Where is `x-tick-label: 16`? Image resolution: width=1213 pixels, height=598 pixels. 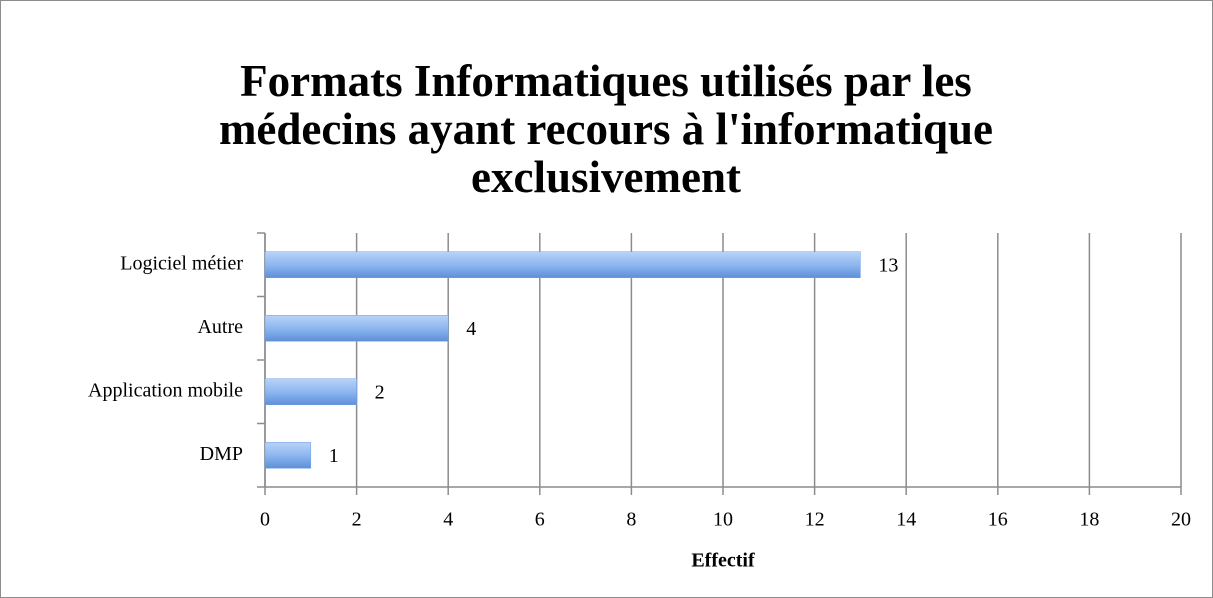 x-tick-label: 16 is located at coordinates (998, 520).